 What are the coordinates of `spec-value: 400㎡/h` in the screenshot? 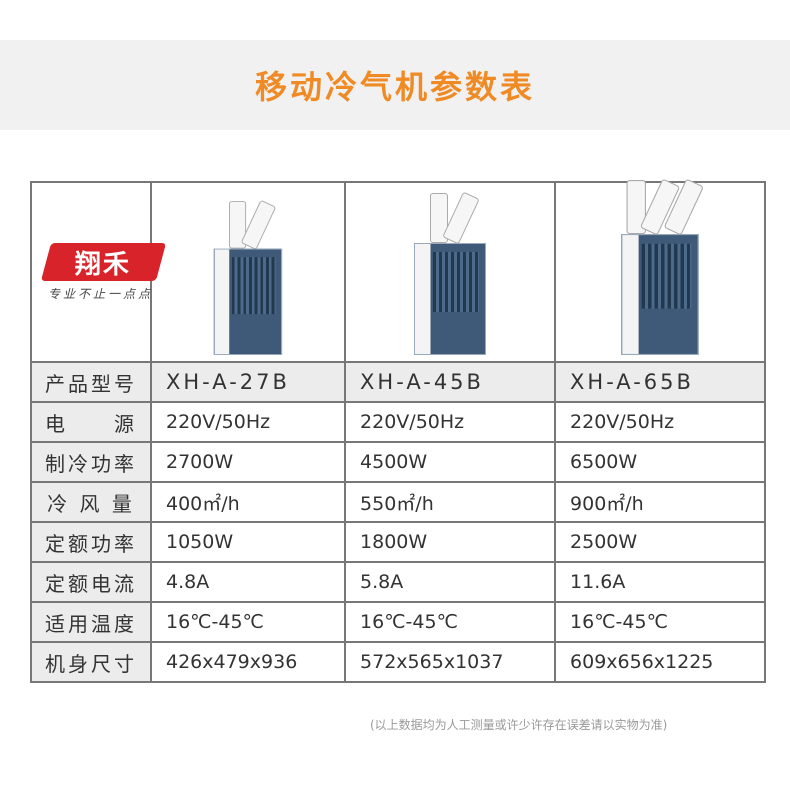 It's located at (248, 502).